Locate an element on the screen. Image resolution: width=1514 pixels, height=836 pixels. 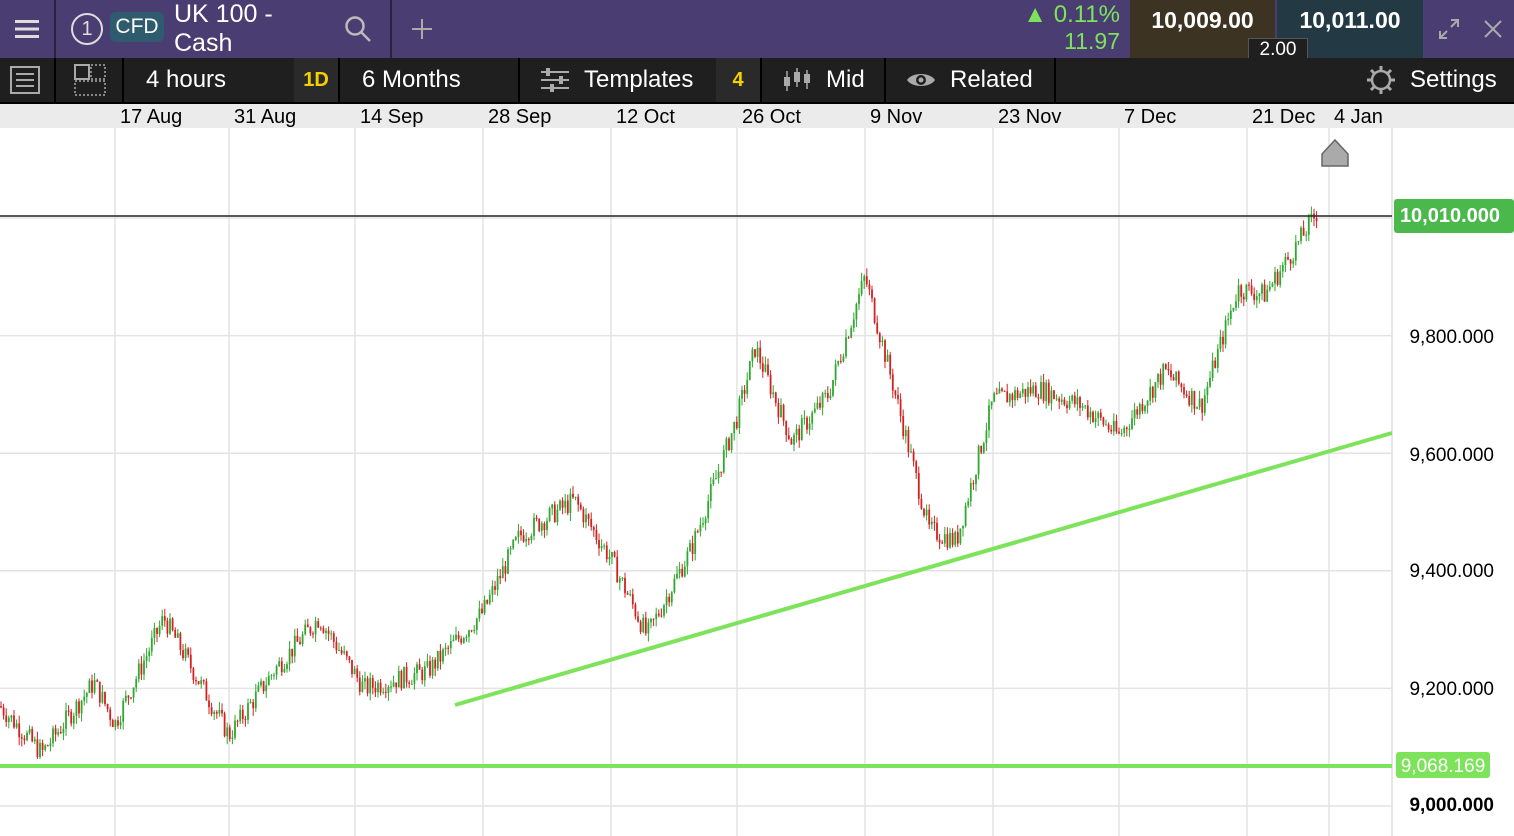
add-instrument-button is located at coordinates (422, 29).